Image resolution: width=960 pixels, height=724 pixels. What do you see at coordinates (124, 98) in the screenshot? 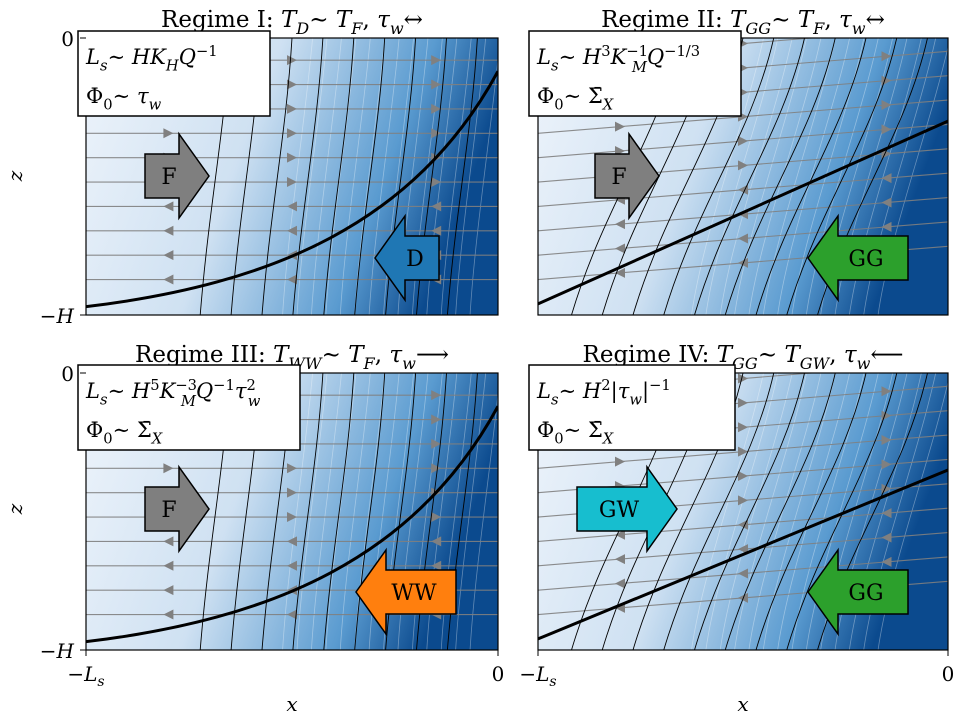
I see `scaling-flux: Φ0 ∼ τw` at bounding box center [124, 98].